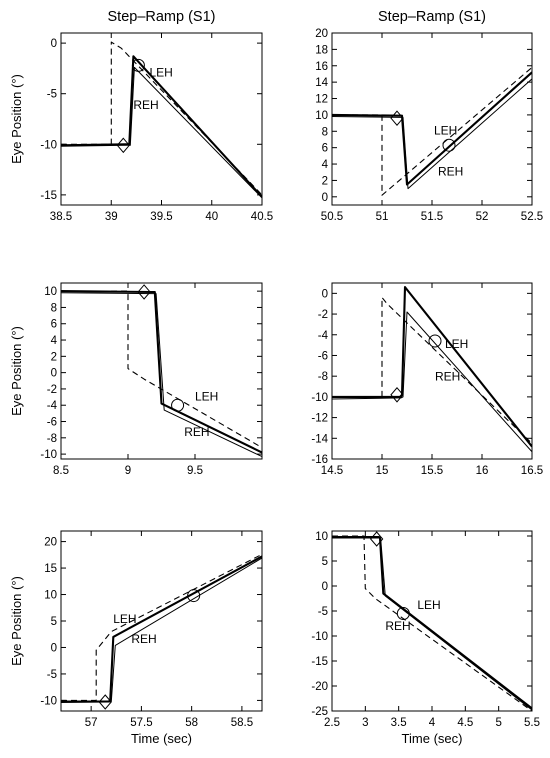  Describe the element at coordinates (323, 315) in the screenshot. I see `y-tick-label: -2` at that location.